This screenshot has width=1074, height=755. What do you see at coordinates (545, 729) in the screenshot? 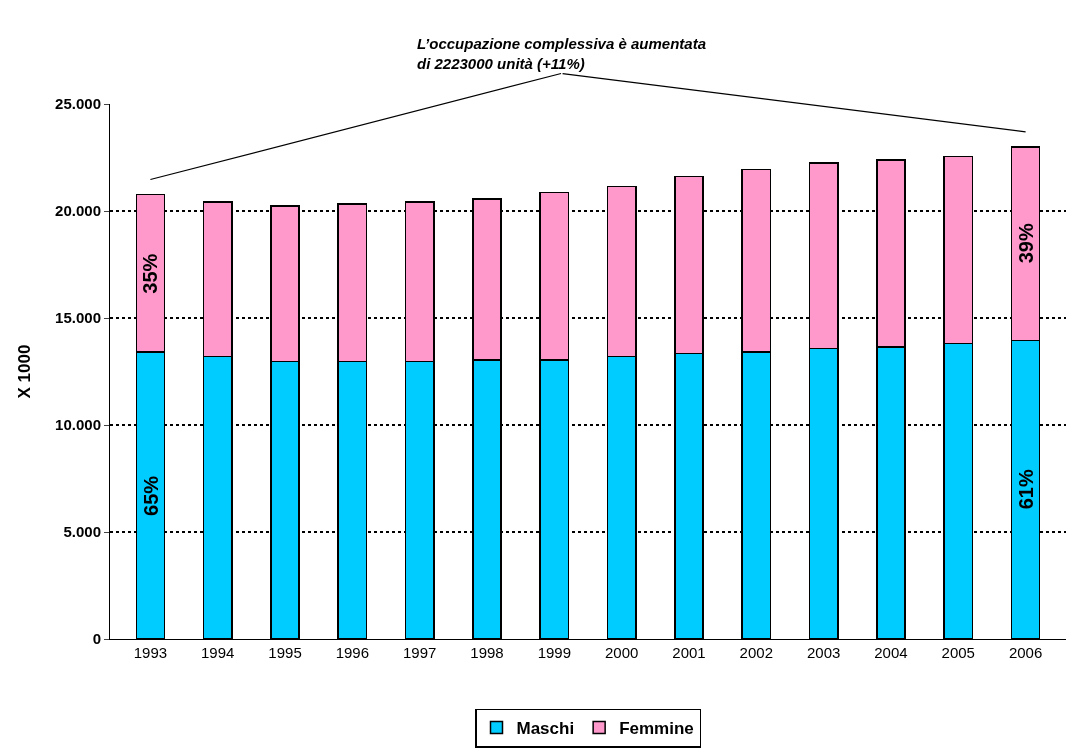
I see `legend-label: Maschi` at bounding box center [545, 729].